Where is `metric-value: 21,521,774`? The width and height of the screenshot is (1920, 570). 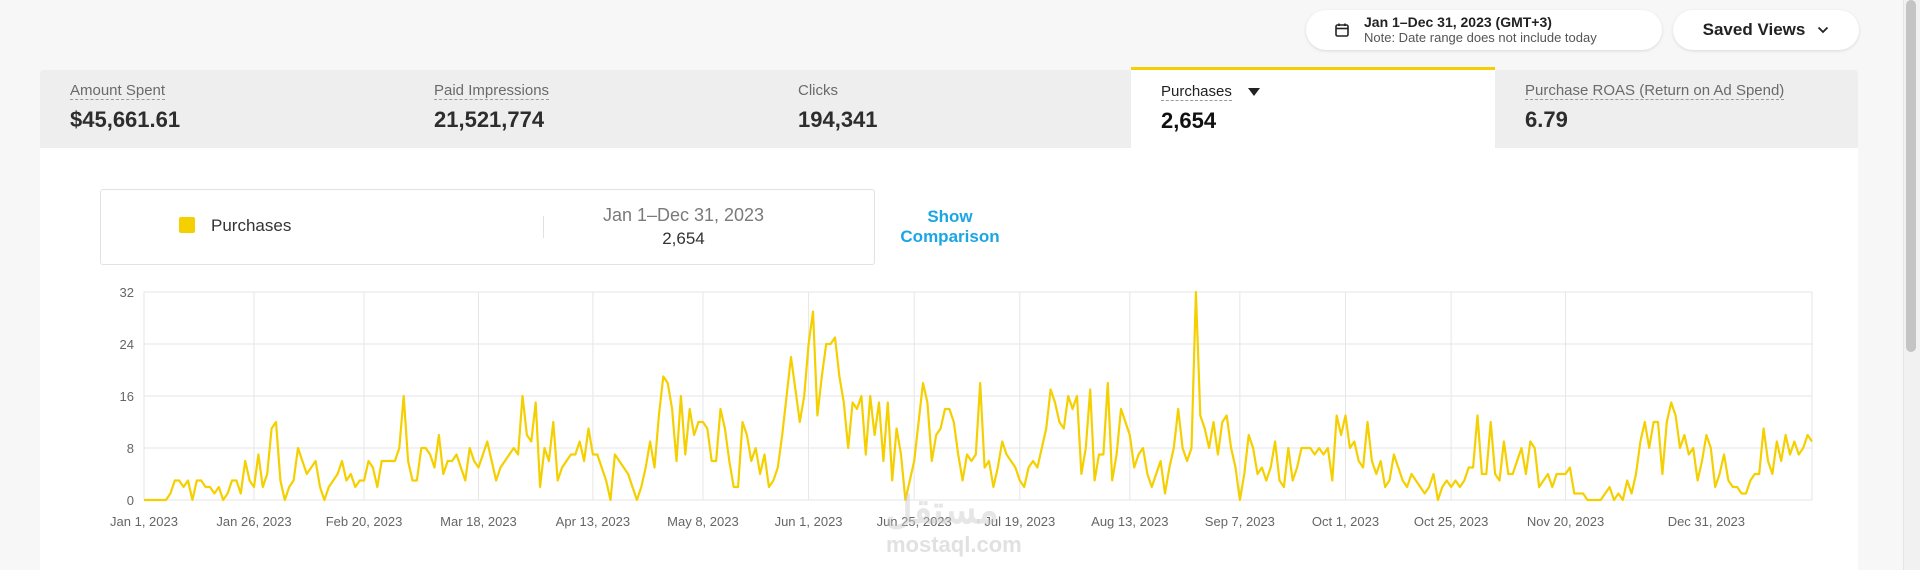
metric-value: 21,521,774 is located at coordinates (489, 119).